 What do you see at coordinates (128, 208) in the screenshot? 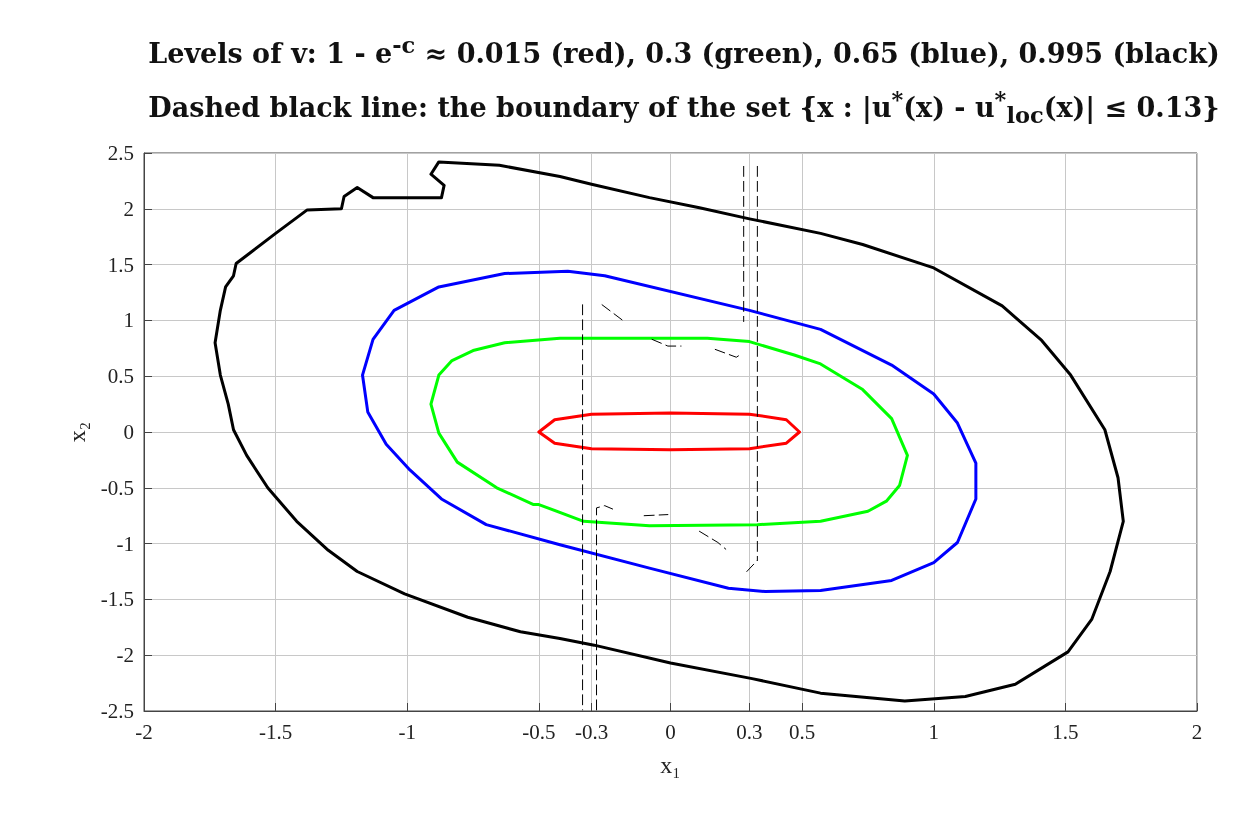
I see `y-tick-label: 2` at bounding box center [128, 208].